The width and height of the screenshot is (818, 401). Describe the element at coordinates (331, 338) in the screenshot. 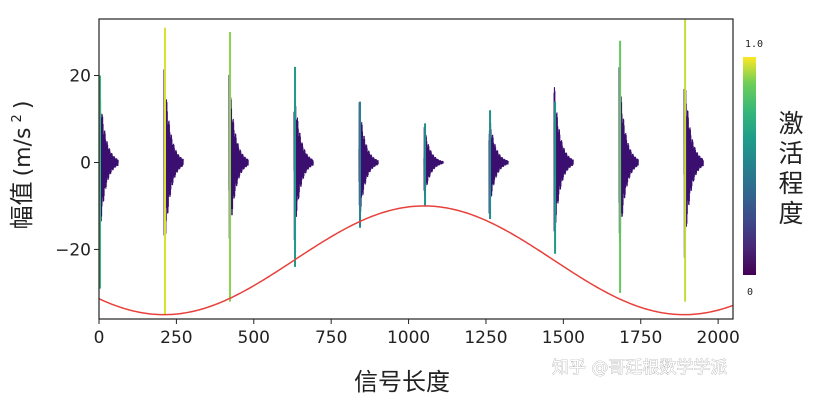

I see `x-tick-label: 750` at that location.